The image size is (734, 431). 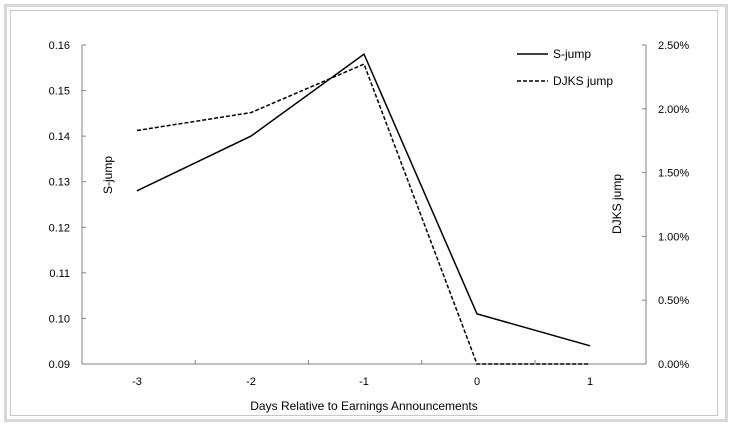 I want to click on y-tick-label-left: 0.16, so click(x=59, y=46).